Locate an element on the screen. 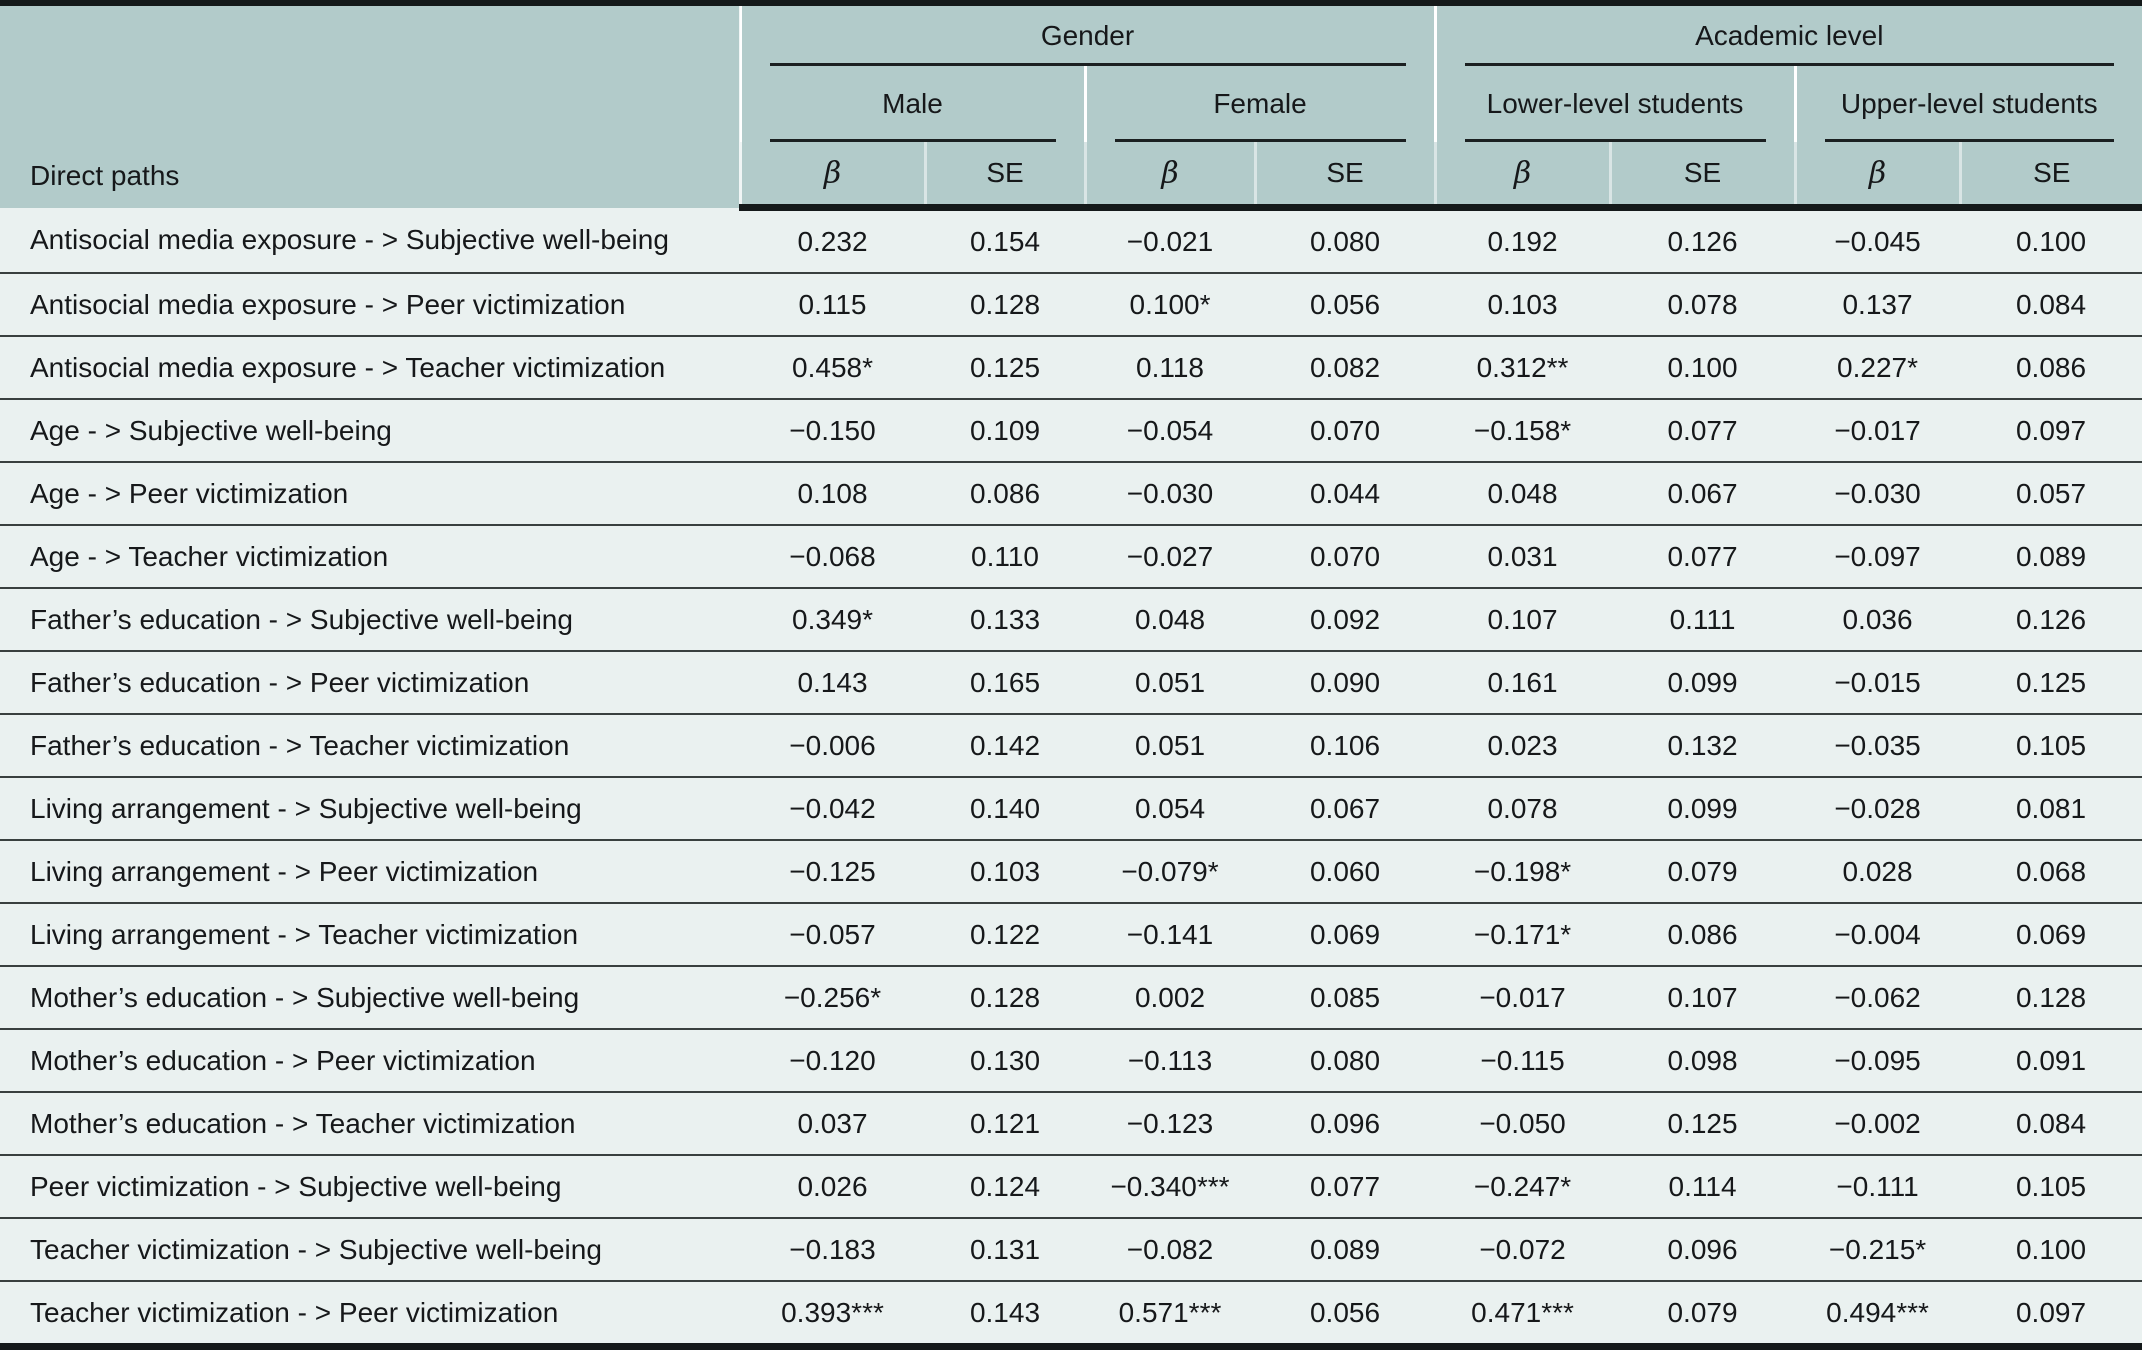  path-label-cell: Age - > Peer victimization is located at coordinates (370, 494).